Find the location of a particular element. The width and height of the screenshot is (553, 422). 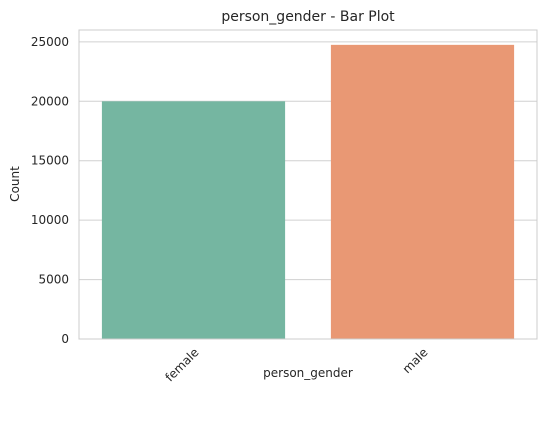

y-axis-label: Count is located at coordinates (15, 184).